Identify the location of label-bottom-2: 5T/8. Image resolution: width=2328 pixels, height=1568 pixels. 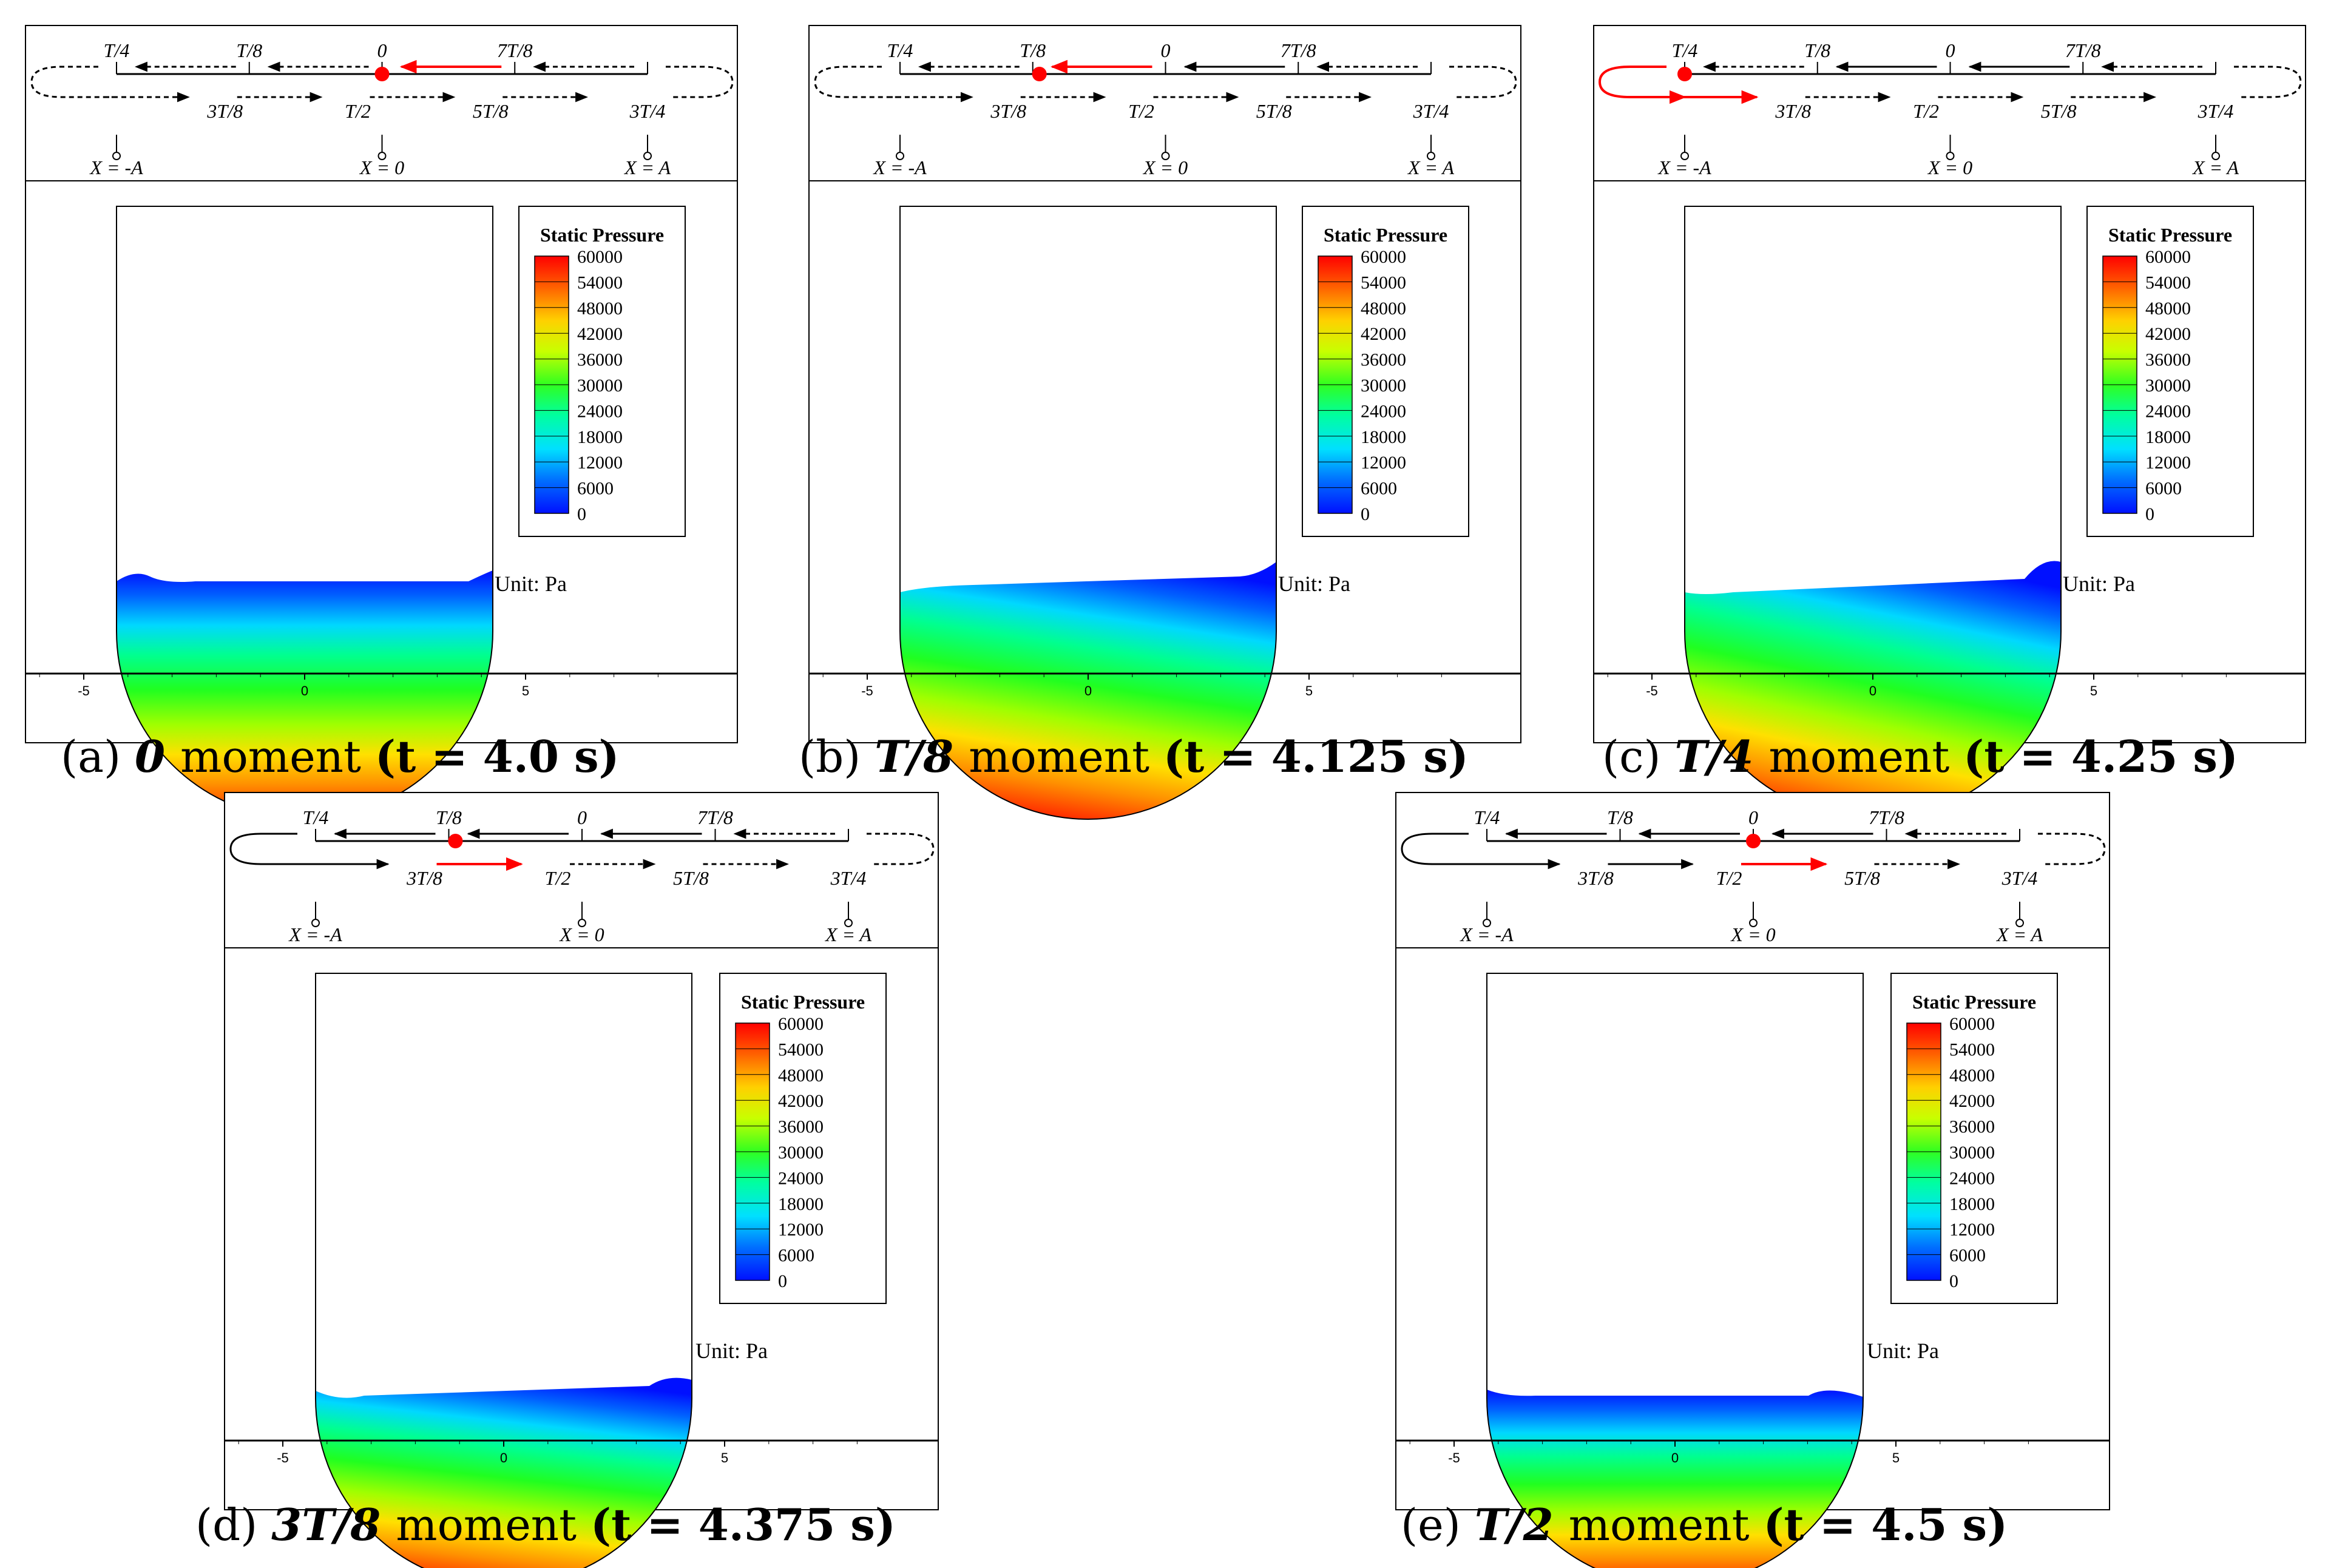
(1862, 878).